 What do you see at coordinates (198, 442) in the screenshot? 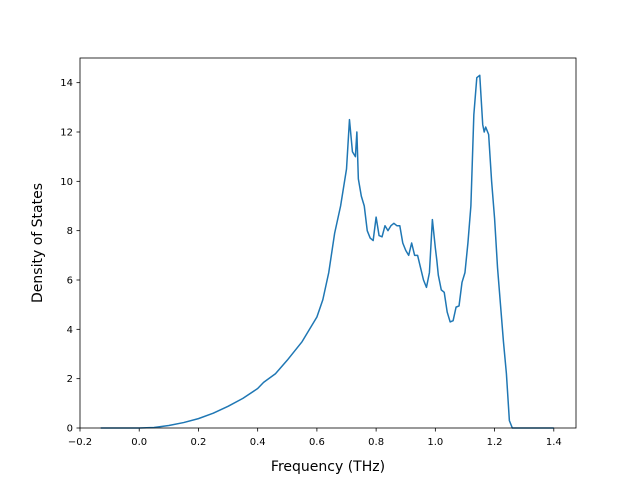
I see `x-tick-label: 0.2` at bounding box center [198, 442].